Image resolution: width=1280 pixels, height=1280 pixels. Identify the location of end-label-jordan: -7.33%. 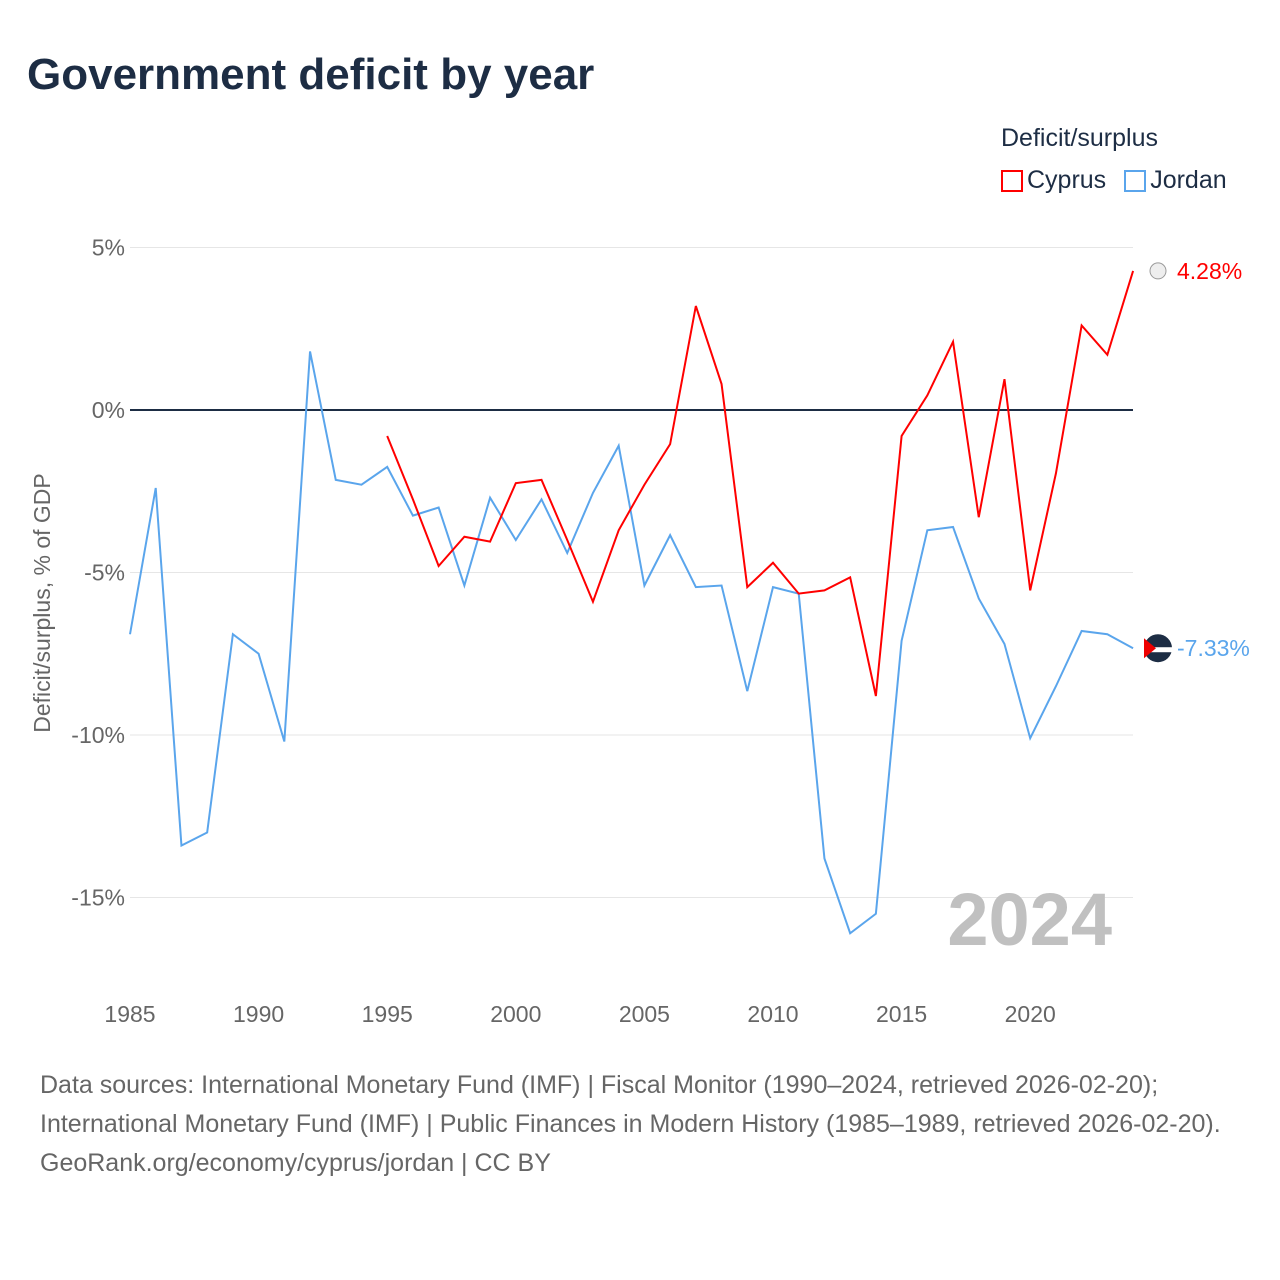
(1213, 648).